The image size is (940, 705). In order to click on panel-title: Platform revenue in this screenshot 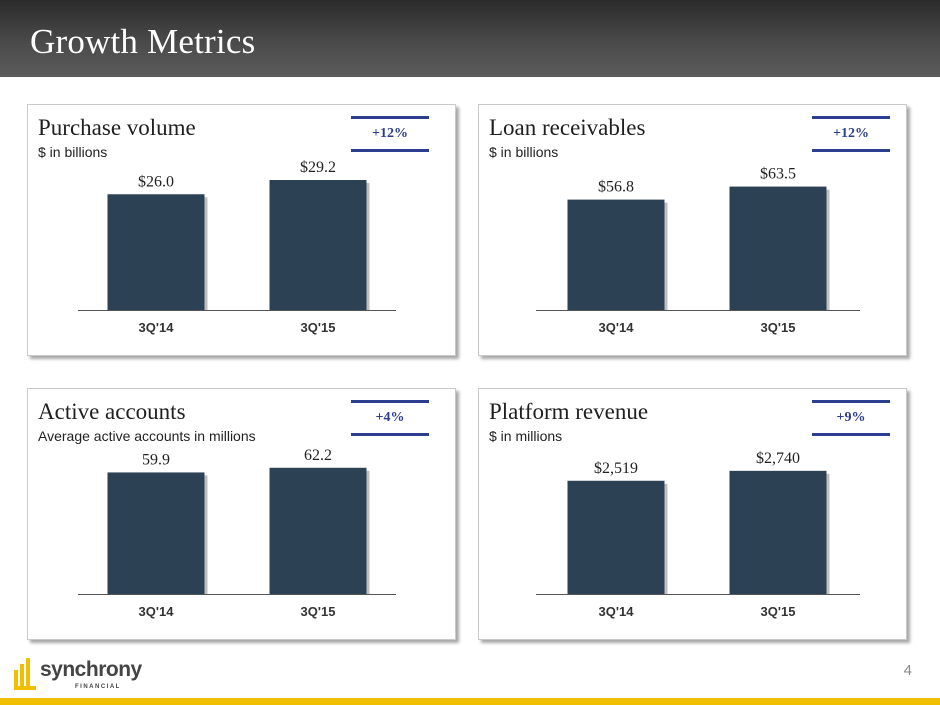, I will do `click(569, 411)`.